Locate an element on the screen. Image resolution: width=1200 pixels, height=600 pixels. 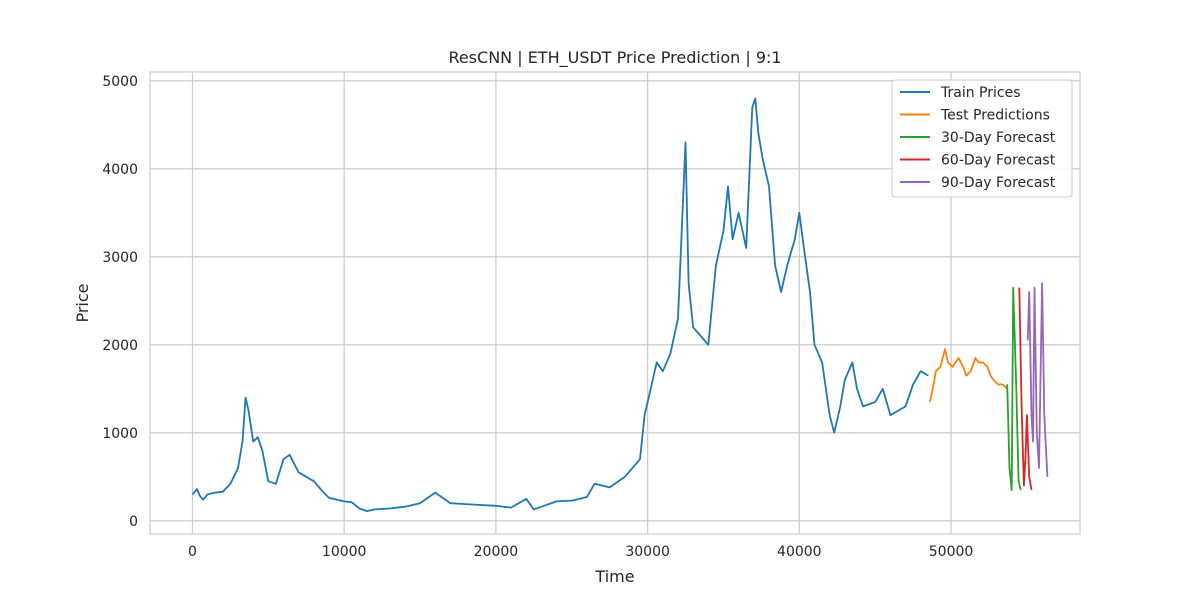
legend-box is located at coordinates (982, 138).